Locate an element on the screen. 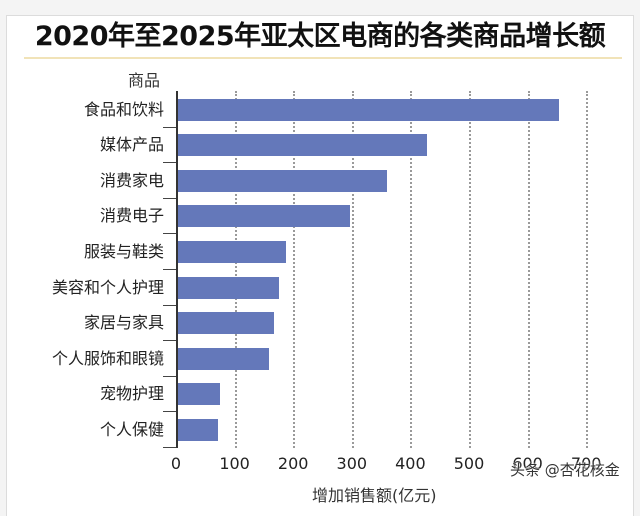 This screenshot has height=516, width=640. x-tick-label: 600 is located at coordinates (527, 463).